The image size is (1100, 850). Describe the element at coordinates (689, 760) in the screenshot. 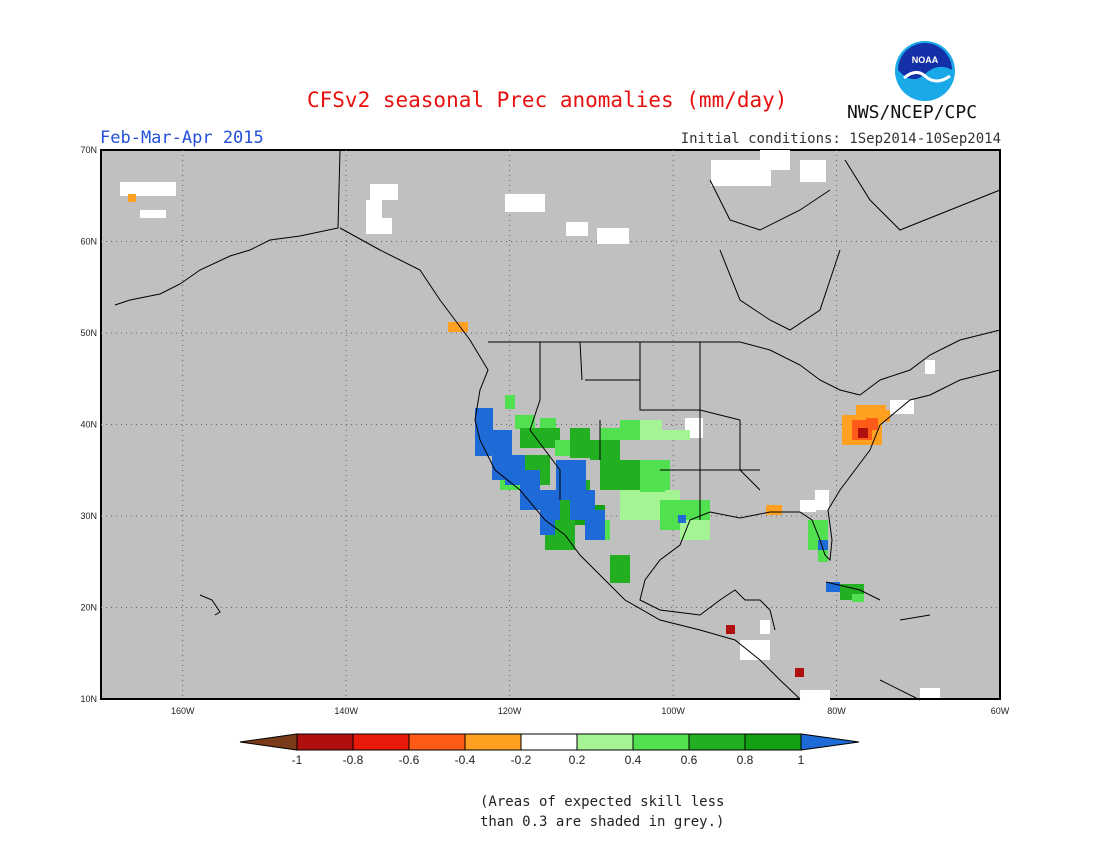

I see `colorbar-tick-label: 0.6` at that location.